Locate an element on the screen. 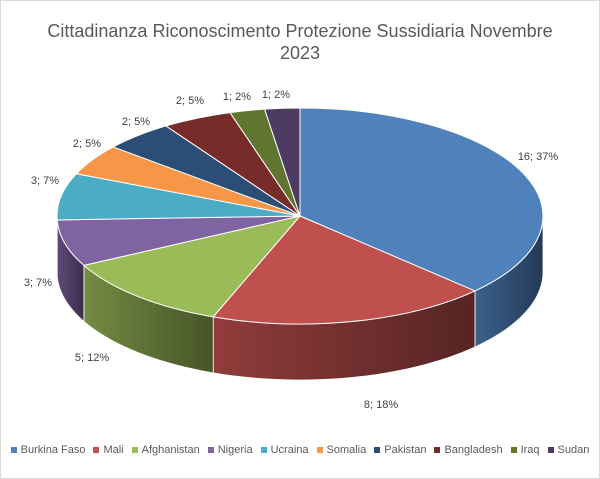 The height and width of the screenshot is (479, 600). data-label-bangladesh: 2; 5% is located at coordinates (190, 101).